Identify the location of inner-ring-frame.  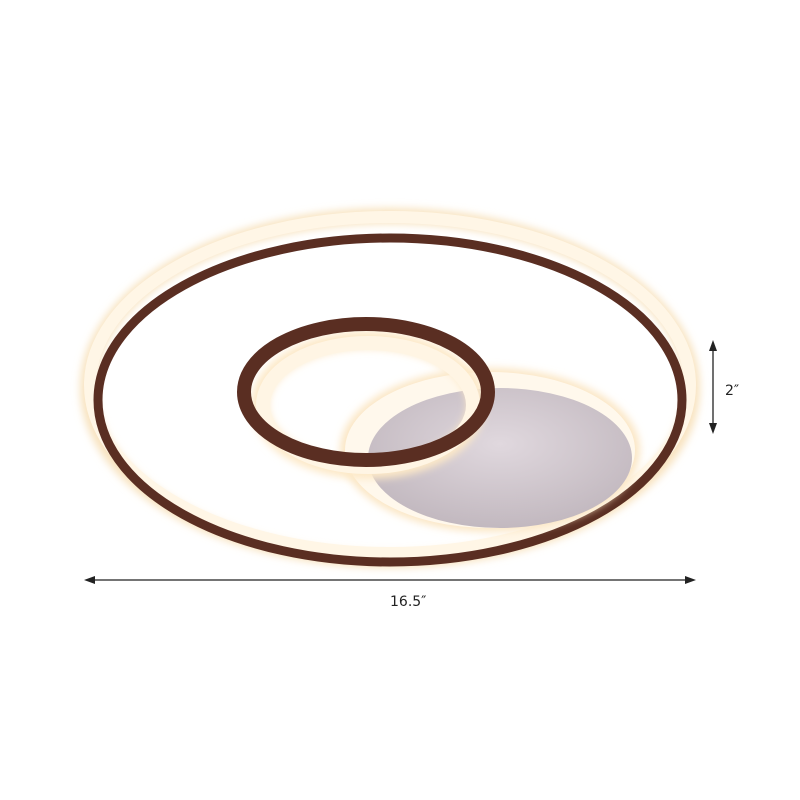
(366, 392).